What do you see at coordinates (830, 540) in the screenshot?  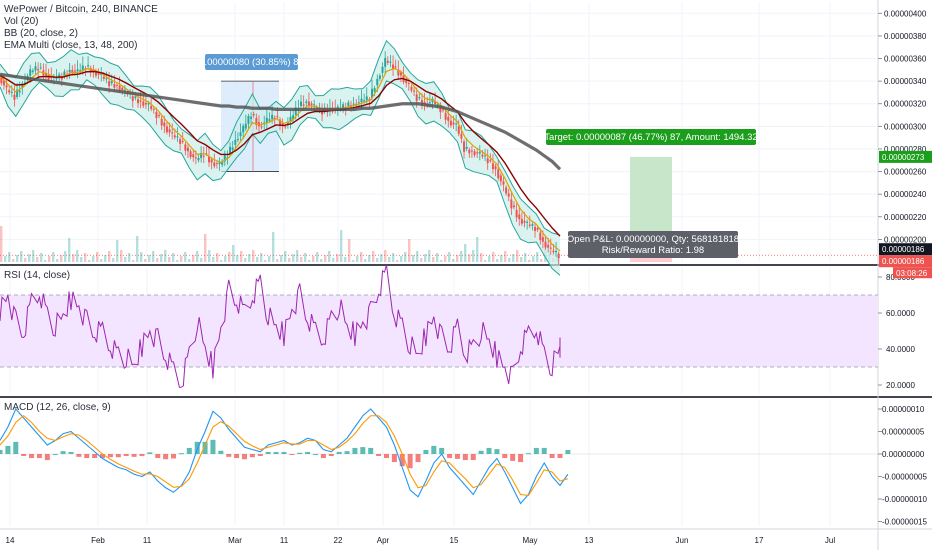 I see `time-tick-label: Jul` at bounding box center [830, 540].